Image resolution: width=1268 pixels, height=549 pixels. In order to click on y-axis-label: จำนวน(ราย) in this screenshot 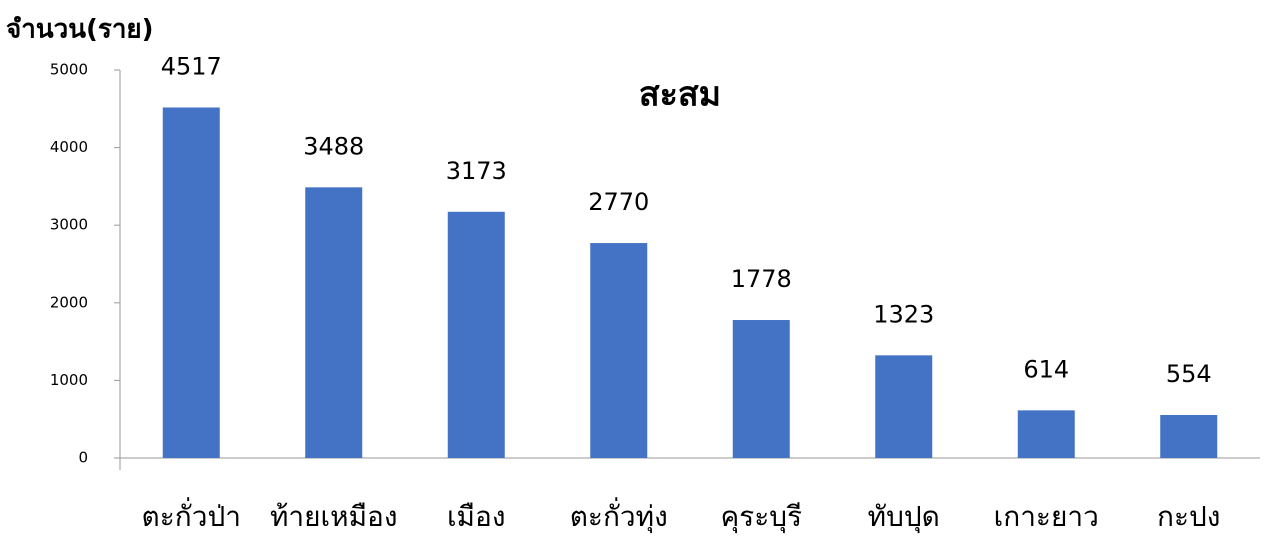, I will do `click(80, 30)`.